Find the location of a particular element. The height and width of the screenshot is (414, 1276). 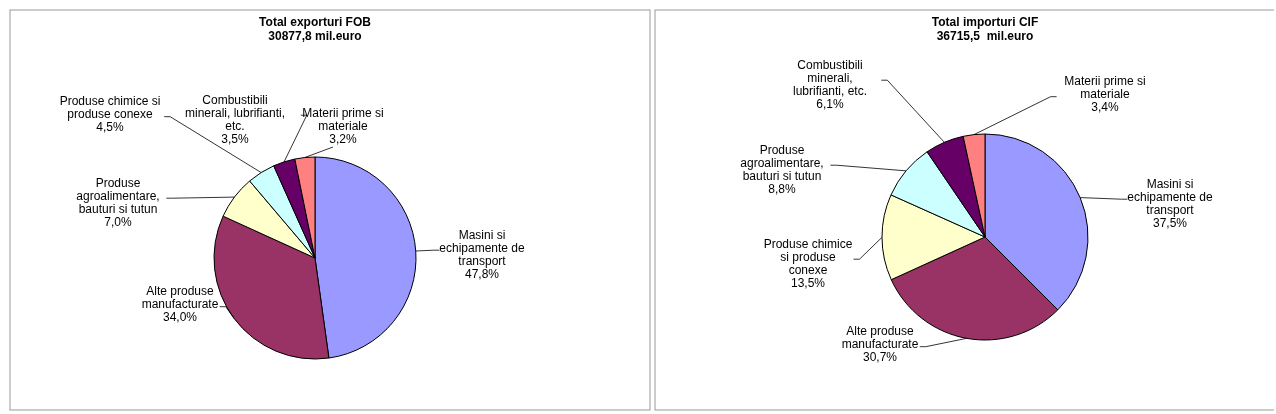

data-label: 7,0% is located at coordinates (118, 221).